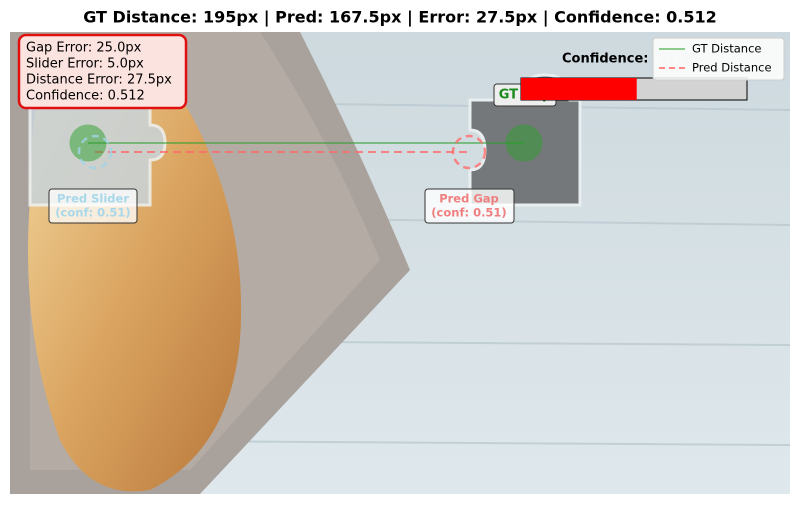 This screenshot has width=800, height=508. What do you see at coordinates (92, 213) in the screenshot?
I see `pred-slider-conf: (conf: 0.51)` at bounding box center [92, 213].